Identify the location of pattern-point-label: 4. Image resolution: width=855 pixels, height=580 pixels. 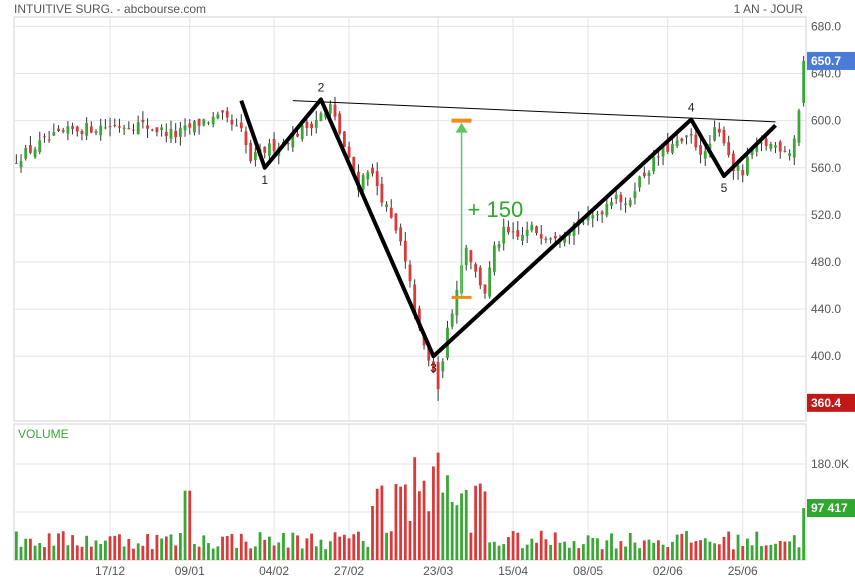
(691, 107).